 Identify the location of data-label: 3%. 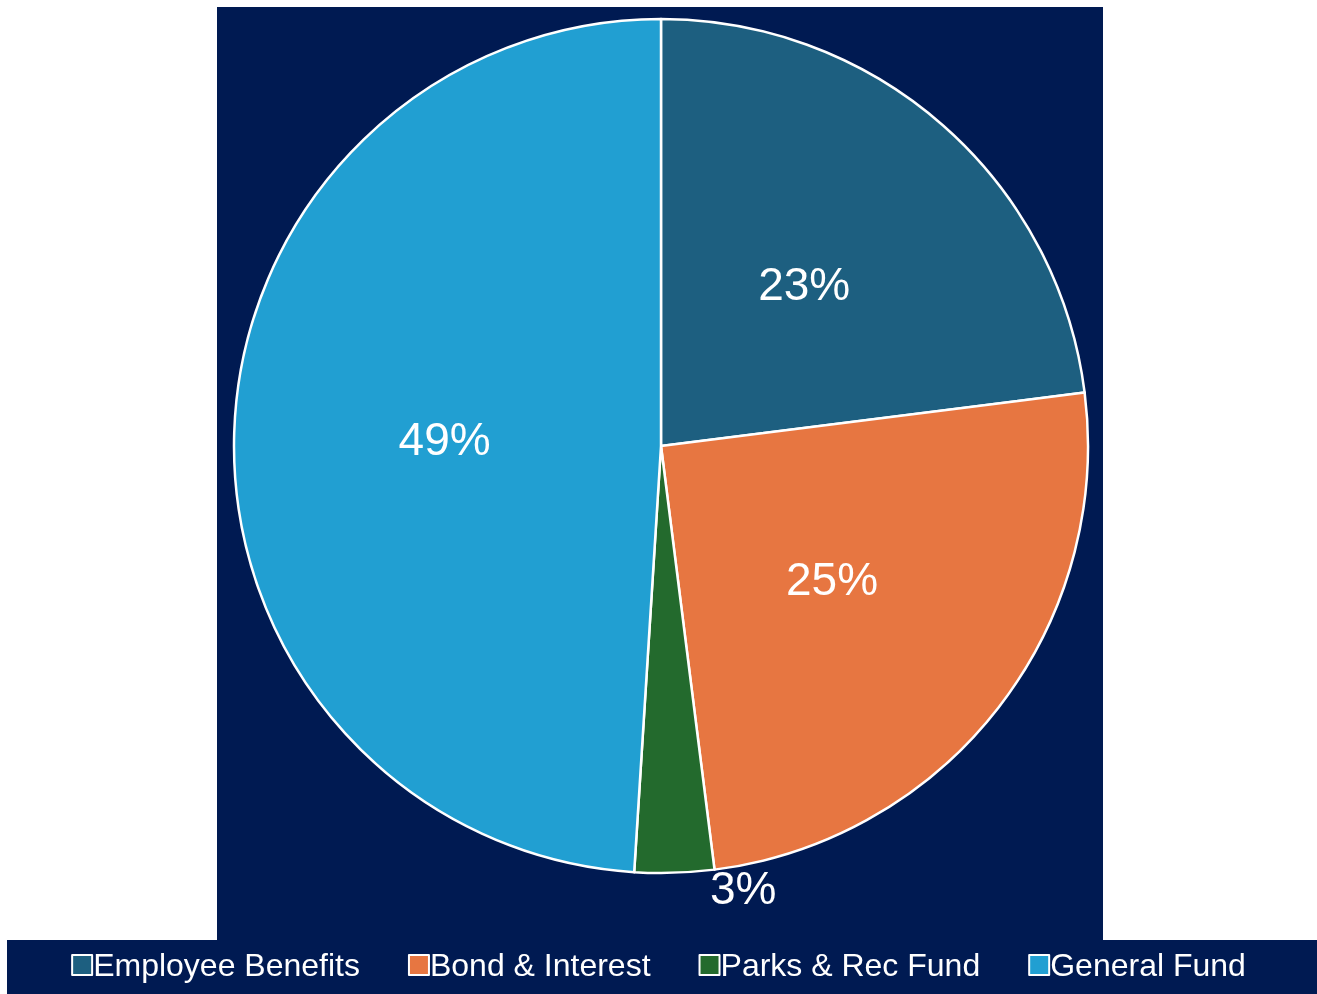
(743, 887).